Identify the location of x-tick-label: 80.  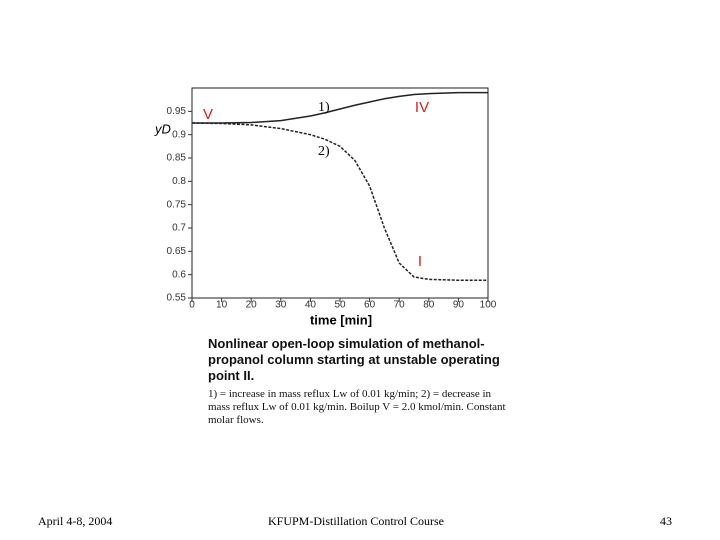
(429, 305).